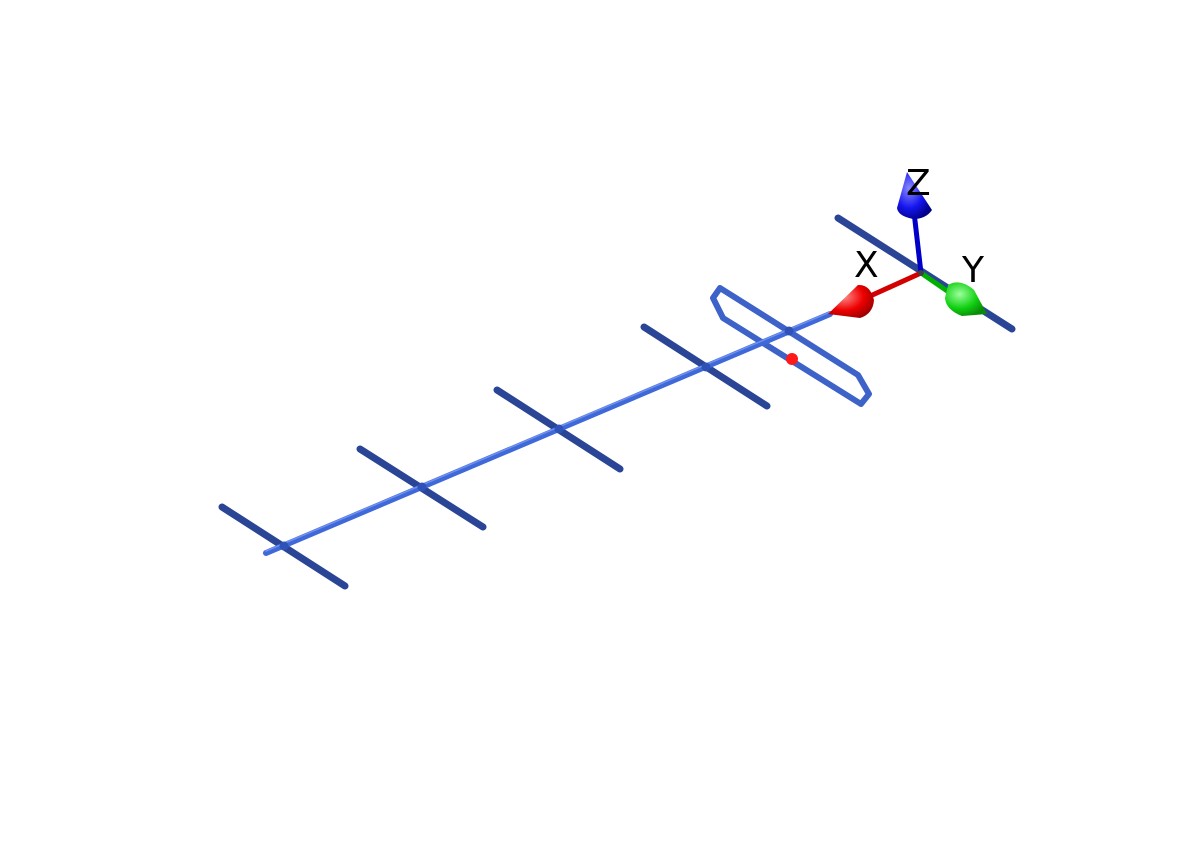 This screenshot has height=862, width=1200. Describe the element at coordinates (791, 346) in the screenshot. I see `folded-dipole` at that location.